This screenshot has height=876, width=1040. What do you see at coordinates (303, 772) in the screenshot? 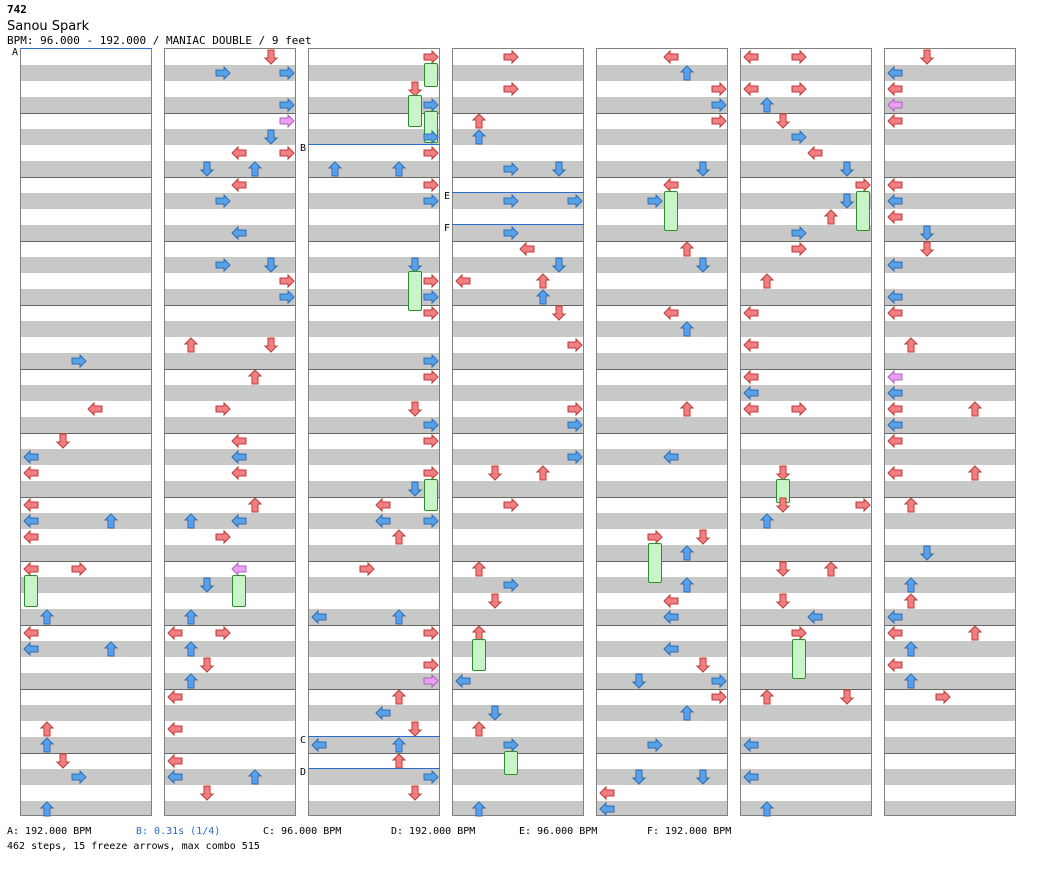
I see `bpm-marker-label: D` at bounding box center [303, 772].